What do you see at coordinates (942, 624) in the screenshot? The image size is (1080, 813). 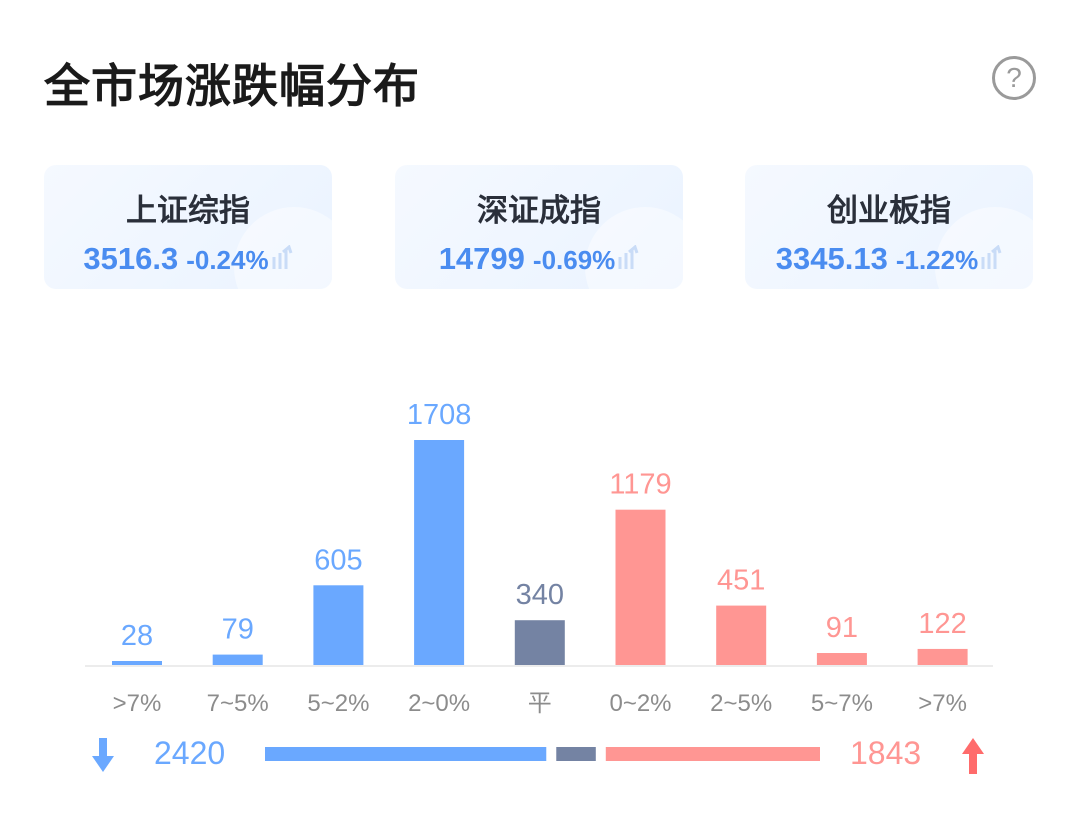 I see `data-label: 122` at bounding box center [942, 624].